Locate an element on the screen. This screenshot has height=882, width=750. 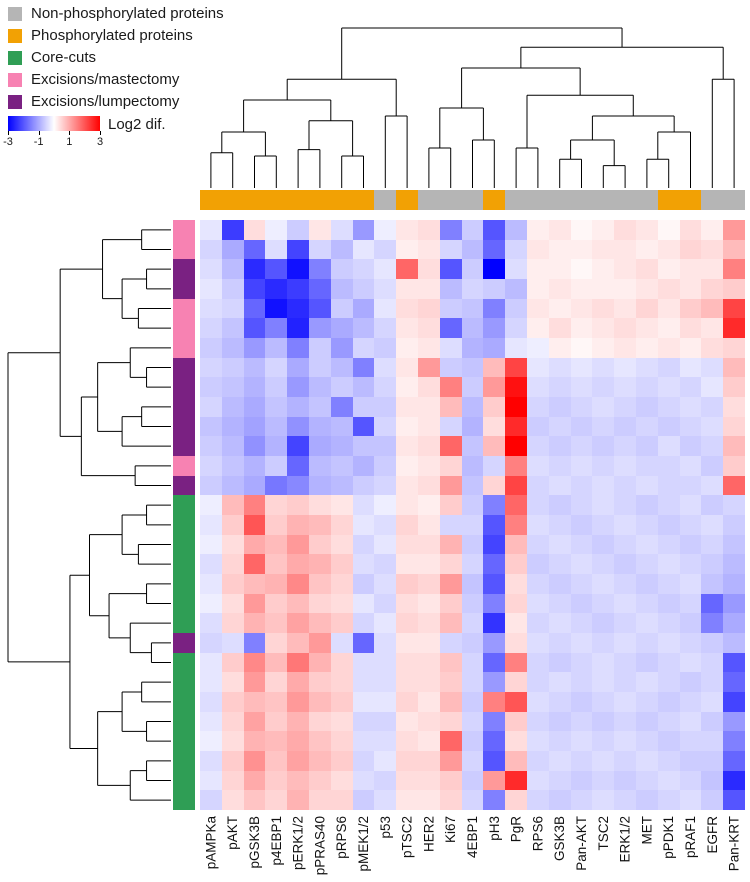
column-label: pERK1/2 is located at coordinates (298, 843).